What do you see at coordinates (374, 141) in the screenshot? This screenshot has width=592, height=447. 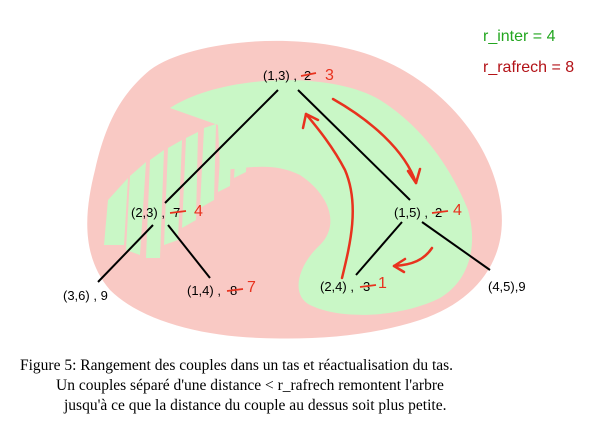 I see `arrow-down-curve` at bounding box center [374, 141].